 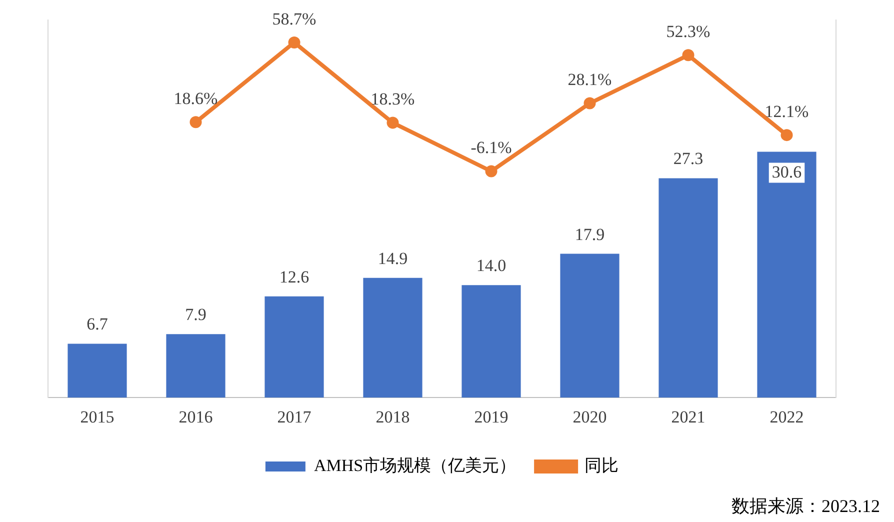 What do you see at coordinates (195, 314) in the screenshot?
I see `data-label: 7.9` at bounding box center [195, 314].